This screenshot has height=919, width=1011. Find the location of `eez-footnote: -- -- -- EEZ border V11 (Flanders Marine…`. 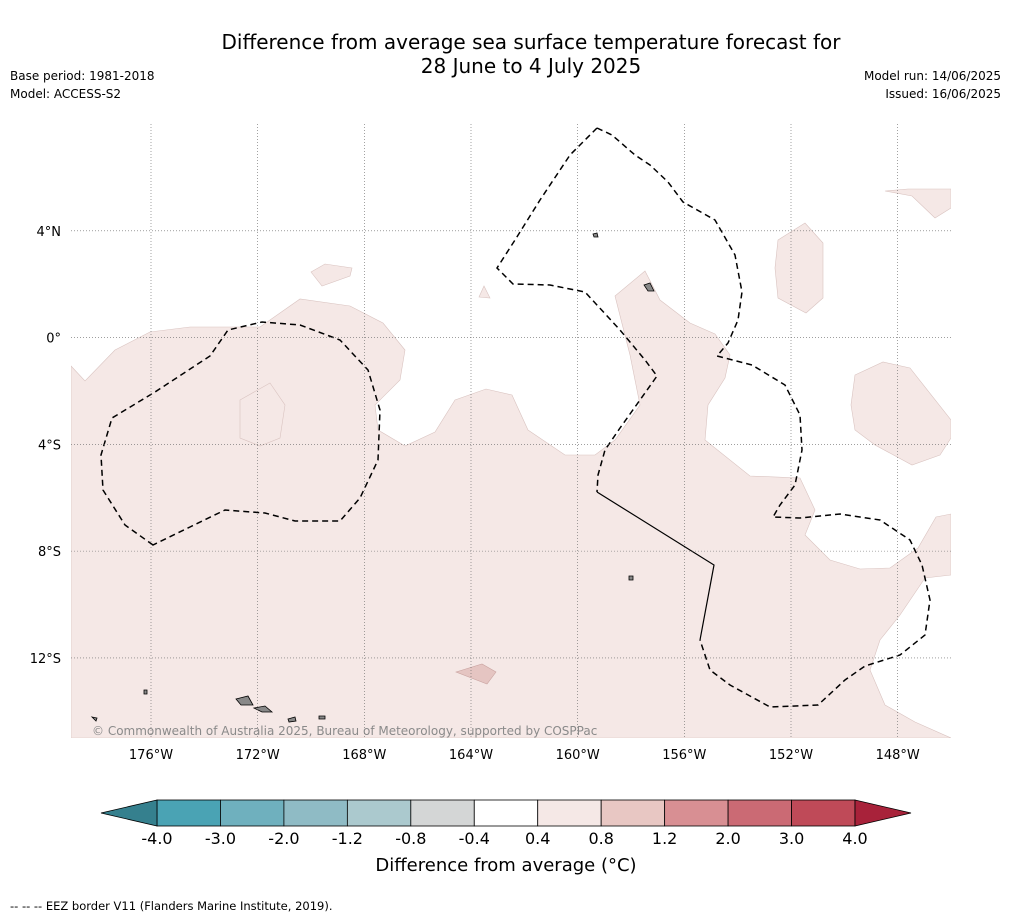

eez-footnote: -- -- -- EEZ border V11 (Flanders Marine… is located at coordinates (171, 906).